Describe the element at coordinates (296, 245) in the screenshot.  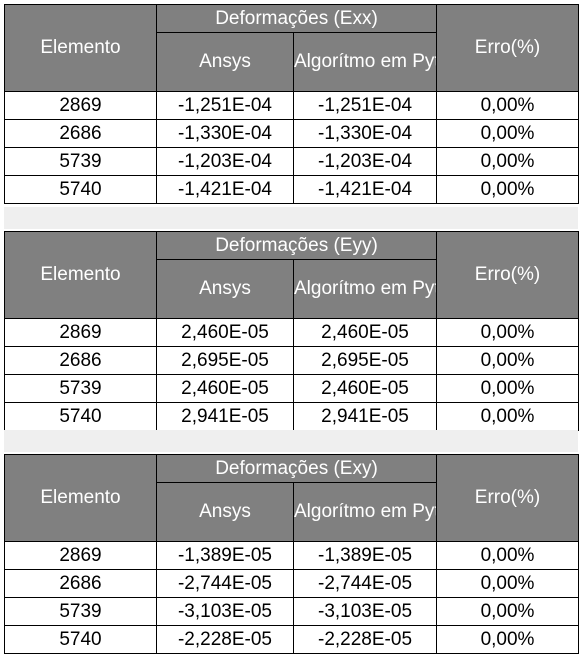
I see `header-group: Deformações (Eyy)` at that location.